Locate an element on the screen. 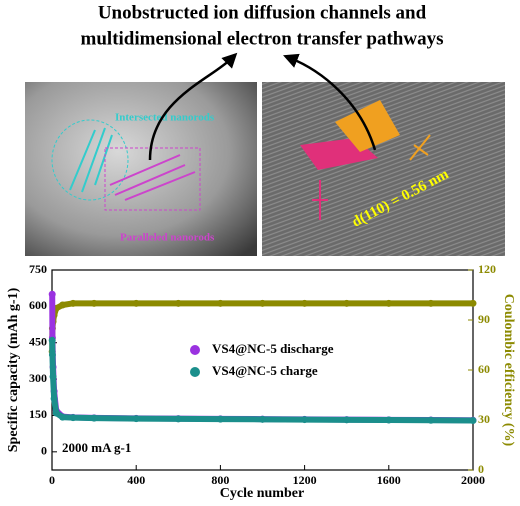 The image size is (520, 506). legend-label: VS4@NC-5 charge is located at coordinates (265, 370).